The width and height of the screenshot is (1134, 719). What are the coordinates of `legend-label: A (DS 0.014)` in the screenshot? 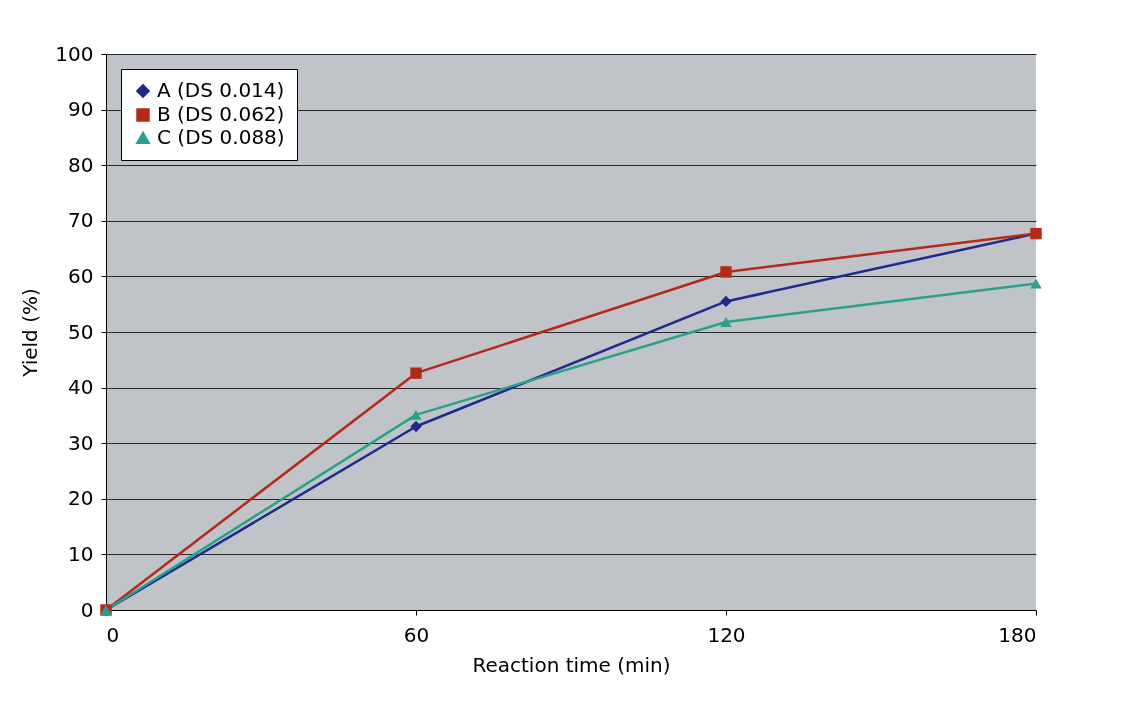 It's located at (221, 90).